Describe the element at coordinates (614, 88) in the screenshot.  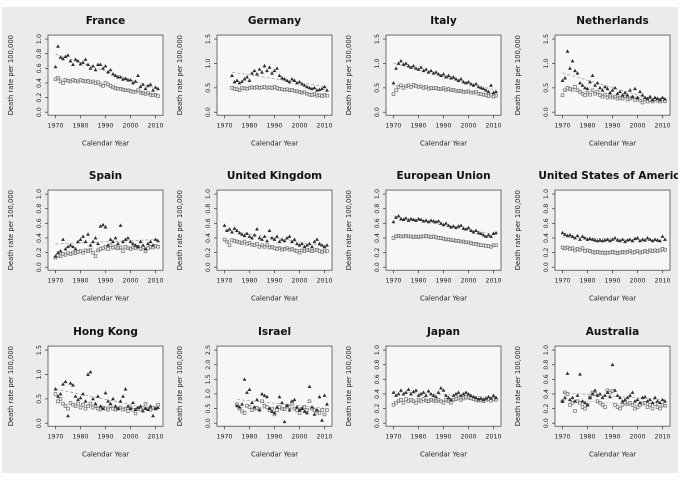
I see `trend-line-triangle` at that location.